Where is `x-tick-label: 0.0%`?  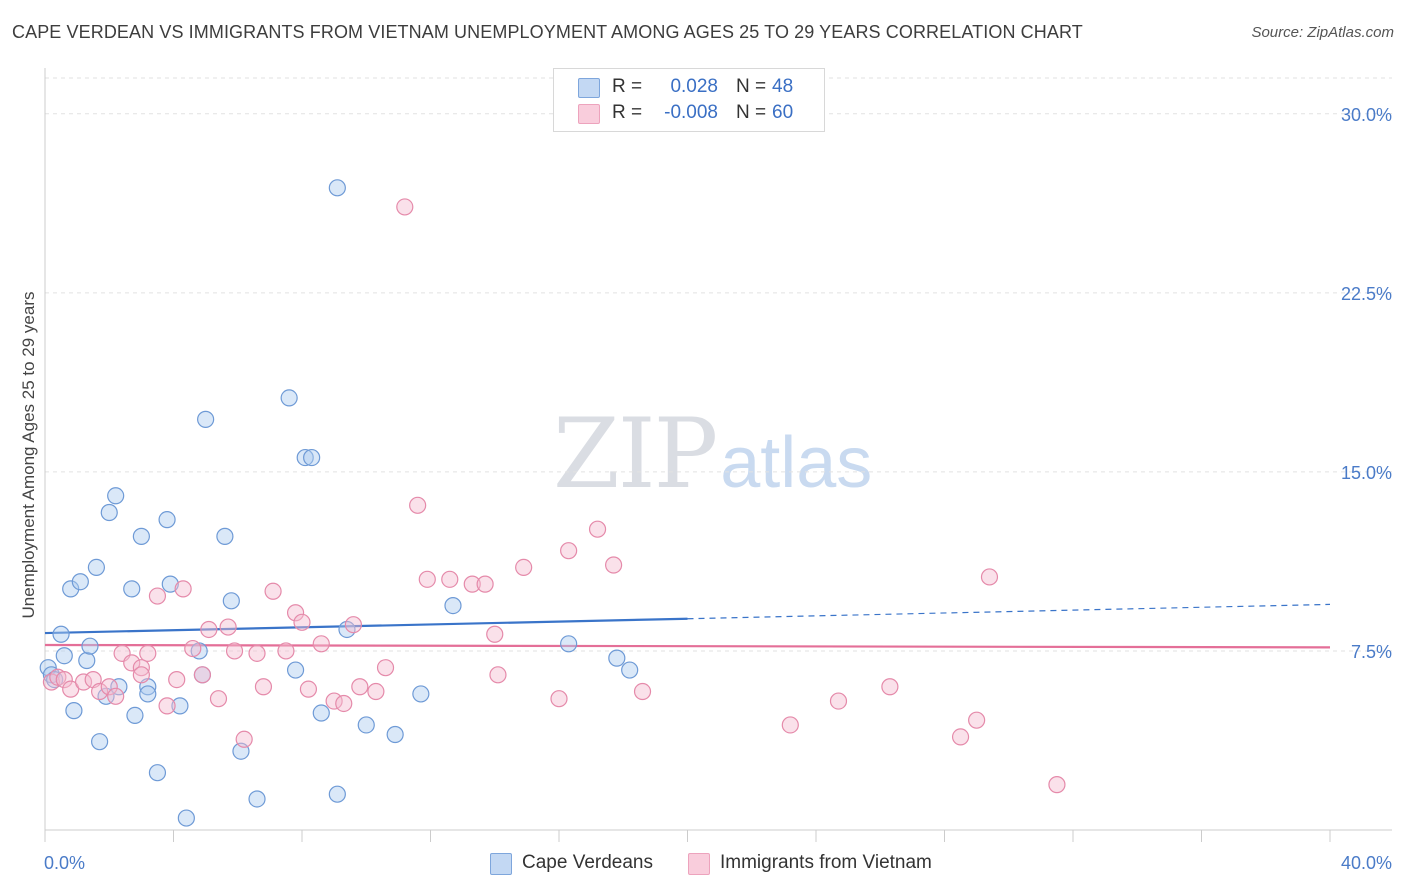 x-tick-label: 0.0% is located at coordinates (64, 863).